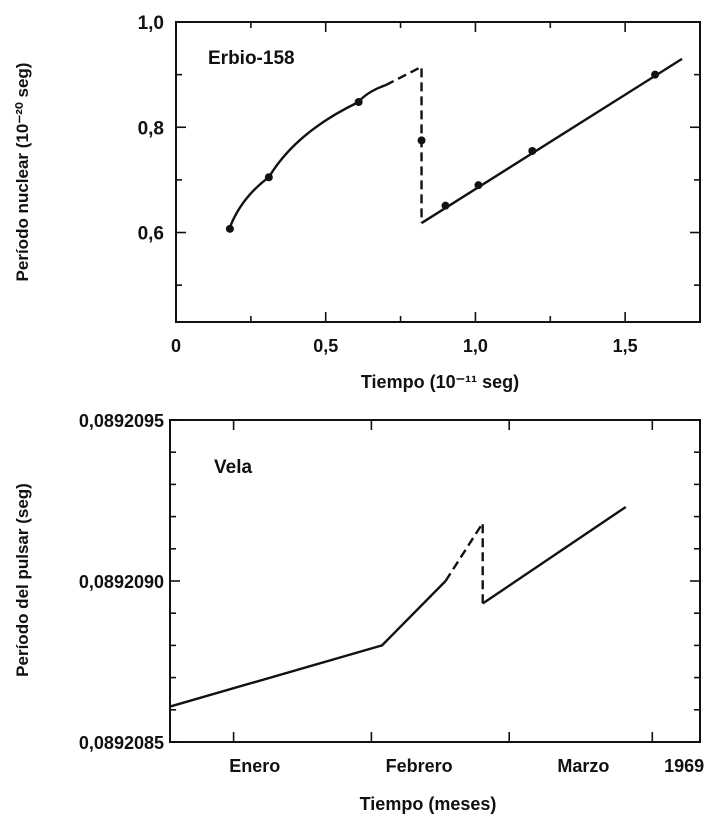 The image size is (706, 821). I want to click on vela-y-axis-label: Período del pulsar (seg), so click(22, 580).